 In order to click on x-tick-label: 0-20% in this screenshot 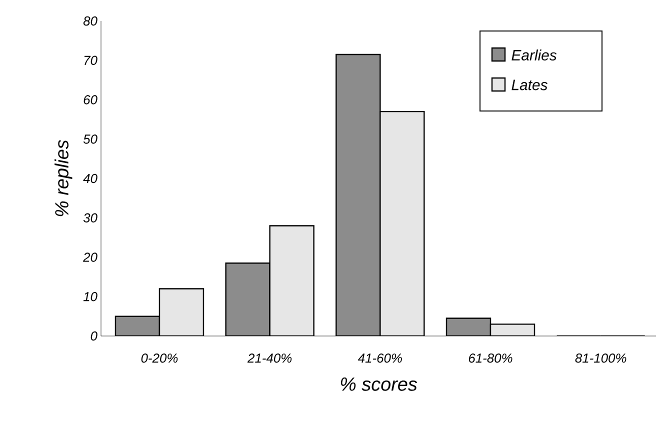, I will do `click(159, 358)`.